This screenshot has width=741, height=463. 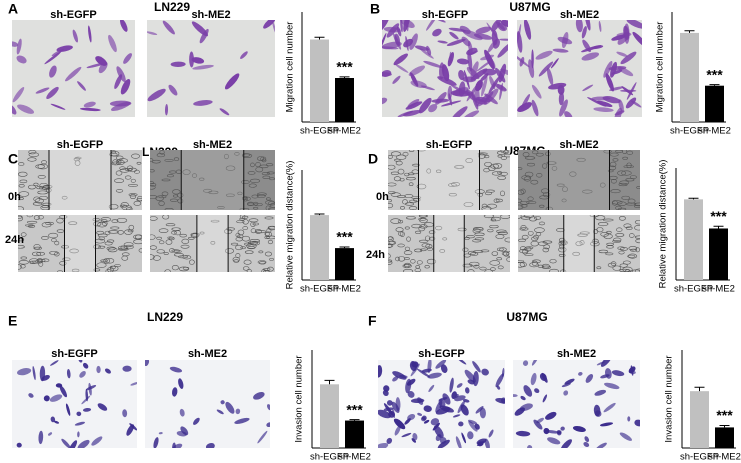 I want to click on background, so click(x=74, y=404).